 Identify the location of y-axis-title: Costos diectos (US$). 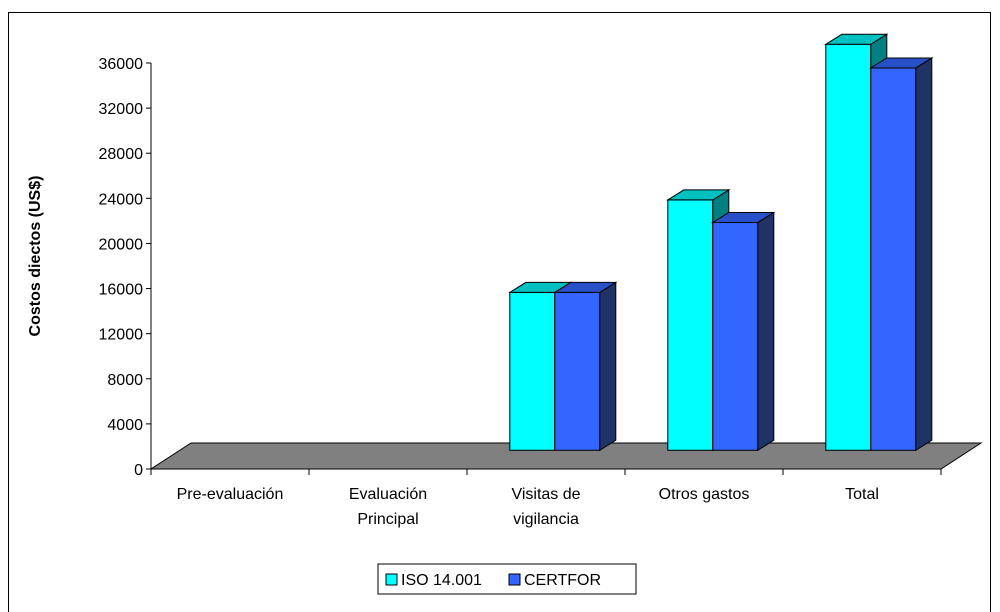
(35, 256).